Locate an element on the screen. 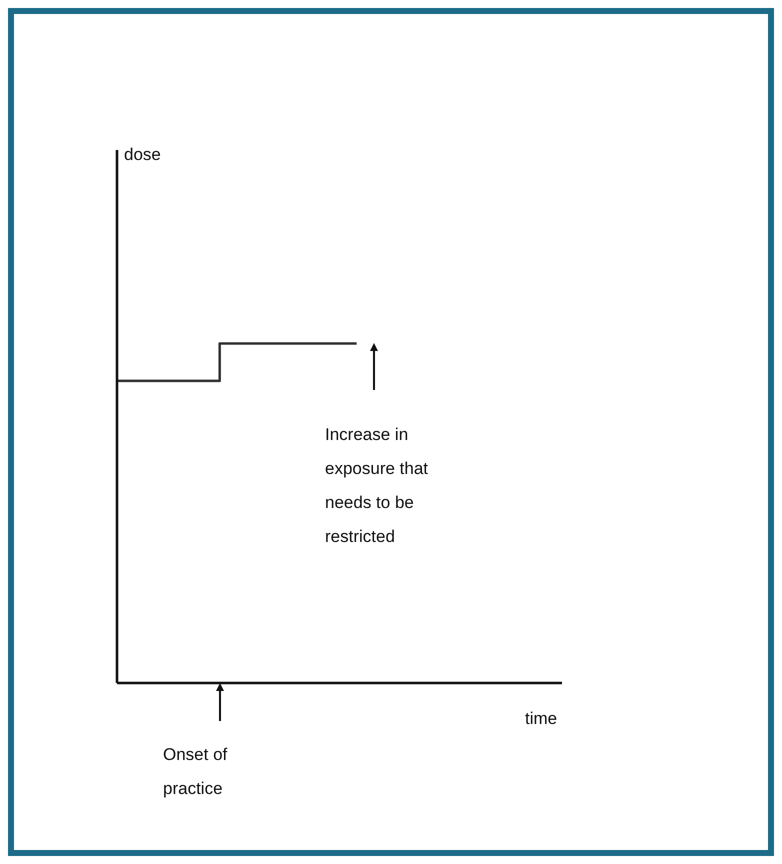  annotation: Increase in exposure that needs to be restricted is located at coordinates (377, 486).